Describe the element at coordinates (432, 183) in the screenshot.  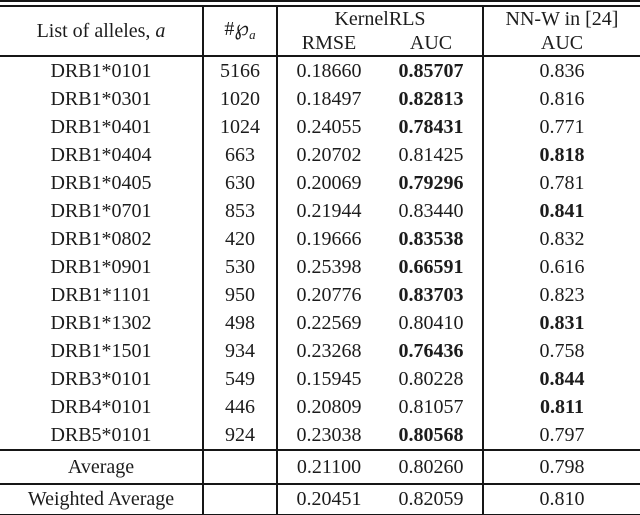
I see `kernel-auc-cell: 0.79296` at that location.